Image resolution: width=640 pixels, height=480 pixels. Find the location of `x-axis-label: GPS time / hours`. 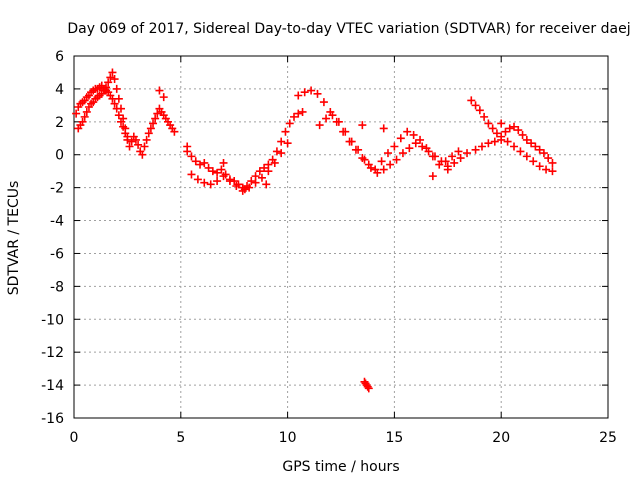

x-axis-label: GPS time / hours is located at coordinates (340, 467).